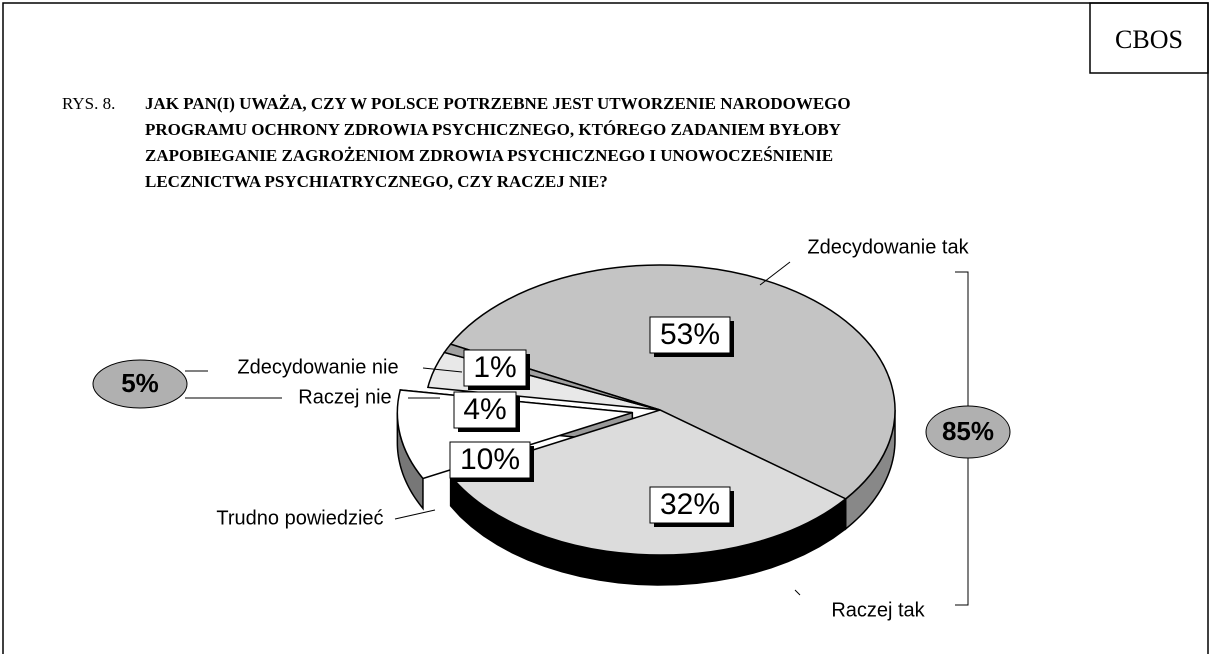 Image resolution: width=1211 pixels, height=659 pixels. Describe the element at coordinates (878, 610) in the screenshot. I see `category-label: Raczej tak` at that location.